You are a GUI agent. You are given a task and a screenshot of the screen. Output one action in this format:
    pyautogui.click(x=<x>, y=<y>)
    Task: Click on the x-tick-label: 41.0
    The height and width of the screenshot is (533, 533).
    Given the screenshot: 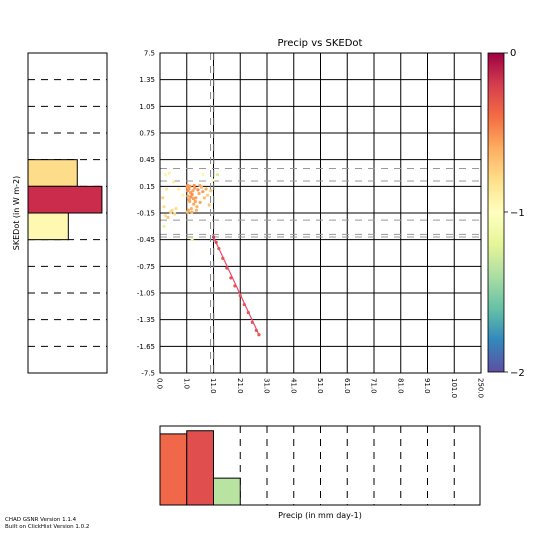 What is the action you would take?
    pyautogui.click(x=293, y=386)
    